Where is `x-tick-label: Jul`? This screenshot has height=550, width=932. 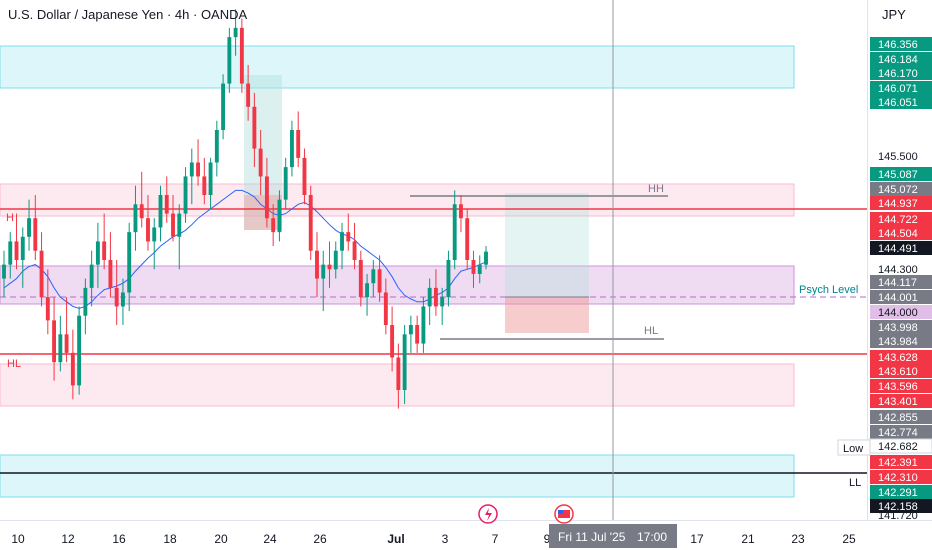 x-tick-label: Jul is located at coordinates (395, 539).